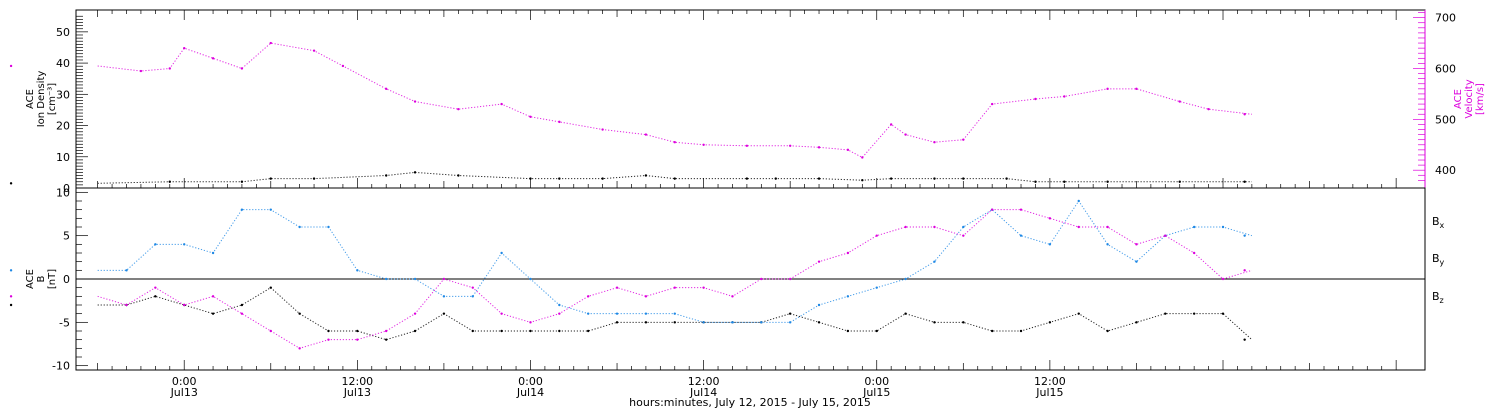  What do you see at coordinates (1469, 98) in the screenshot?
I see `velocity-axis-title-2: Velocity` at bounding box center [1469, 98].